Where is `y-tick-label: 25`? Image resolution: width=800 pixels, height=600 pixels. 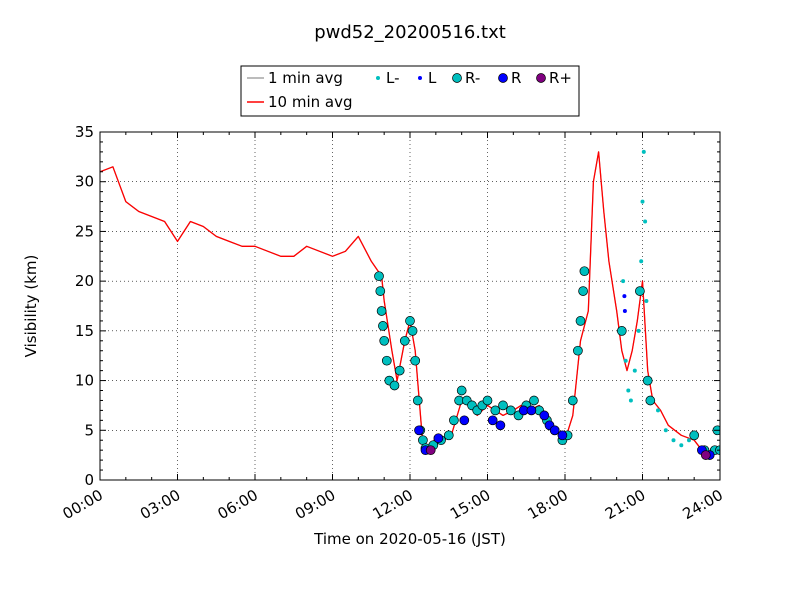 y-tick-label: 25 is located at coordinates (84, 231).